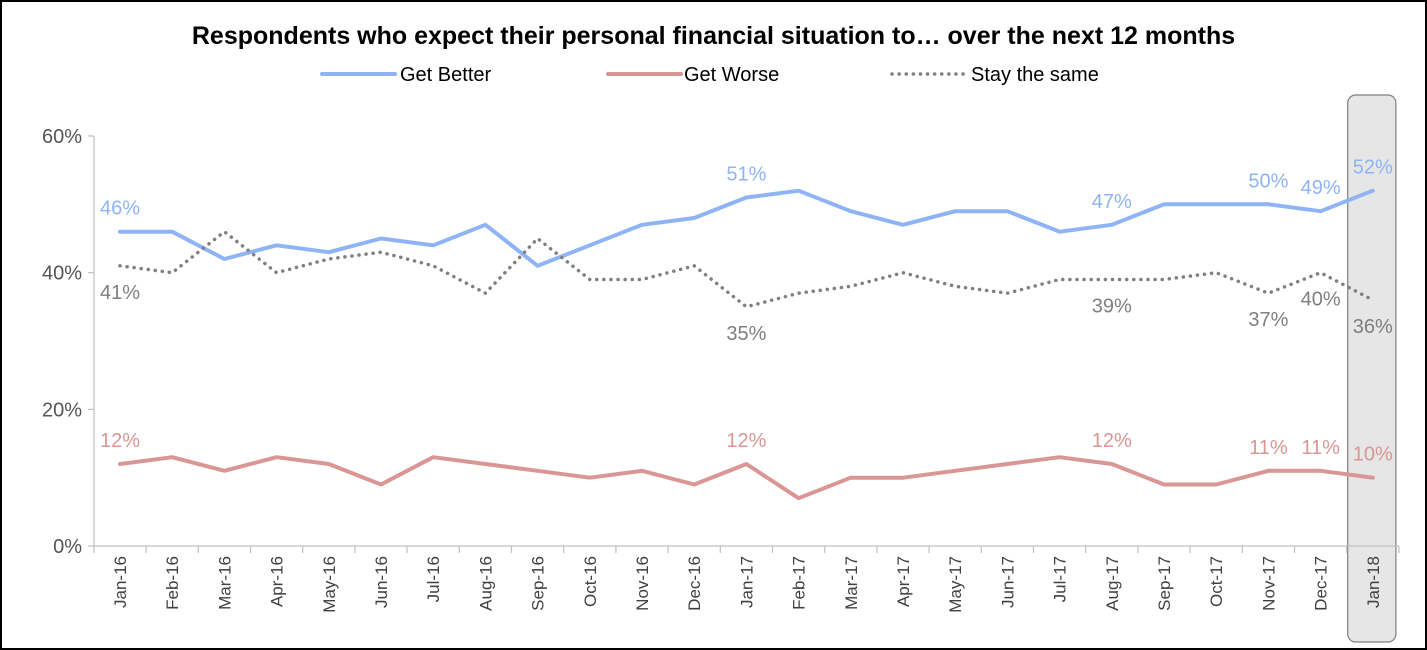  I want to click on x-tick-label: Sep-16, so click(538, 583).